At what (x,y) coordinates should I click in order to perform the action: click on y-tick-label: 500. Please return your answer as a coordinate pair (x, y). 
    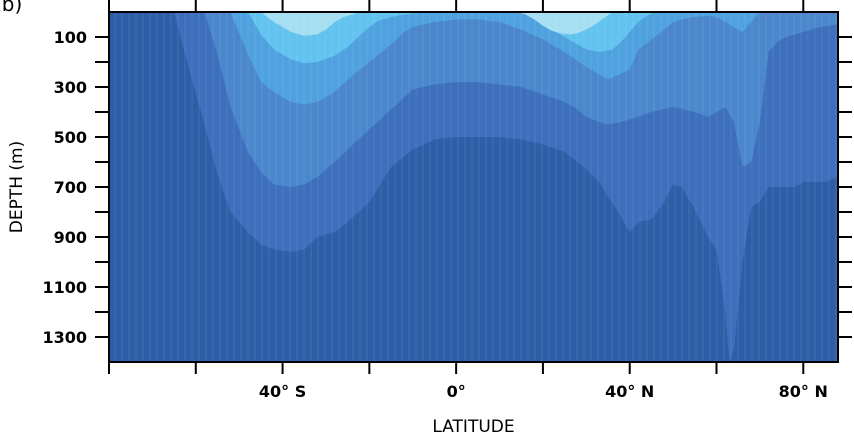
    Looking at the image, I should click on (70, 137).